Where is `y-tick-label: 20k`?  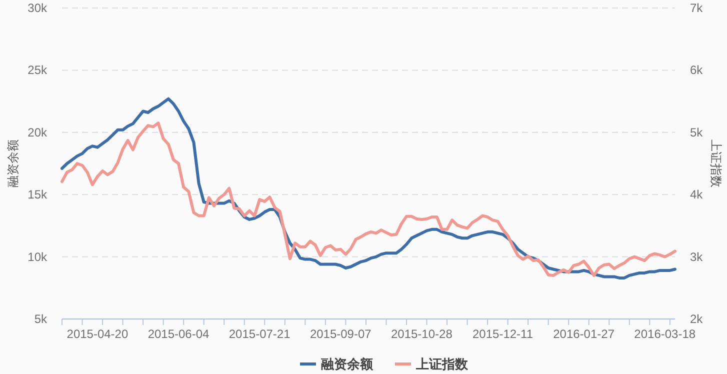
y-tick-label: 20k is located at coordinates (37, 132).